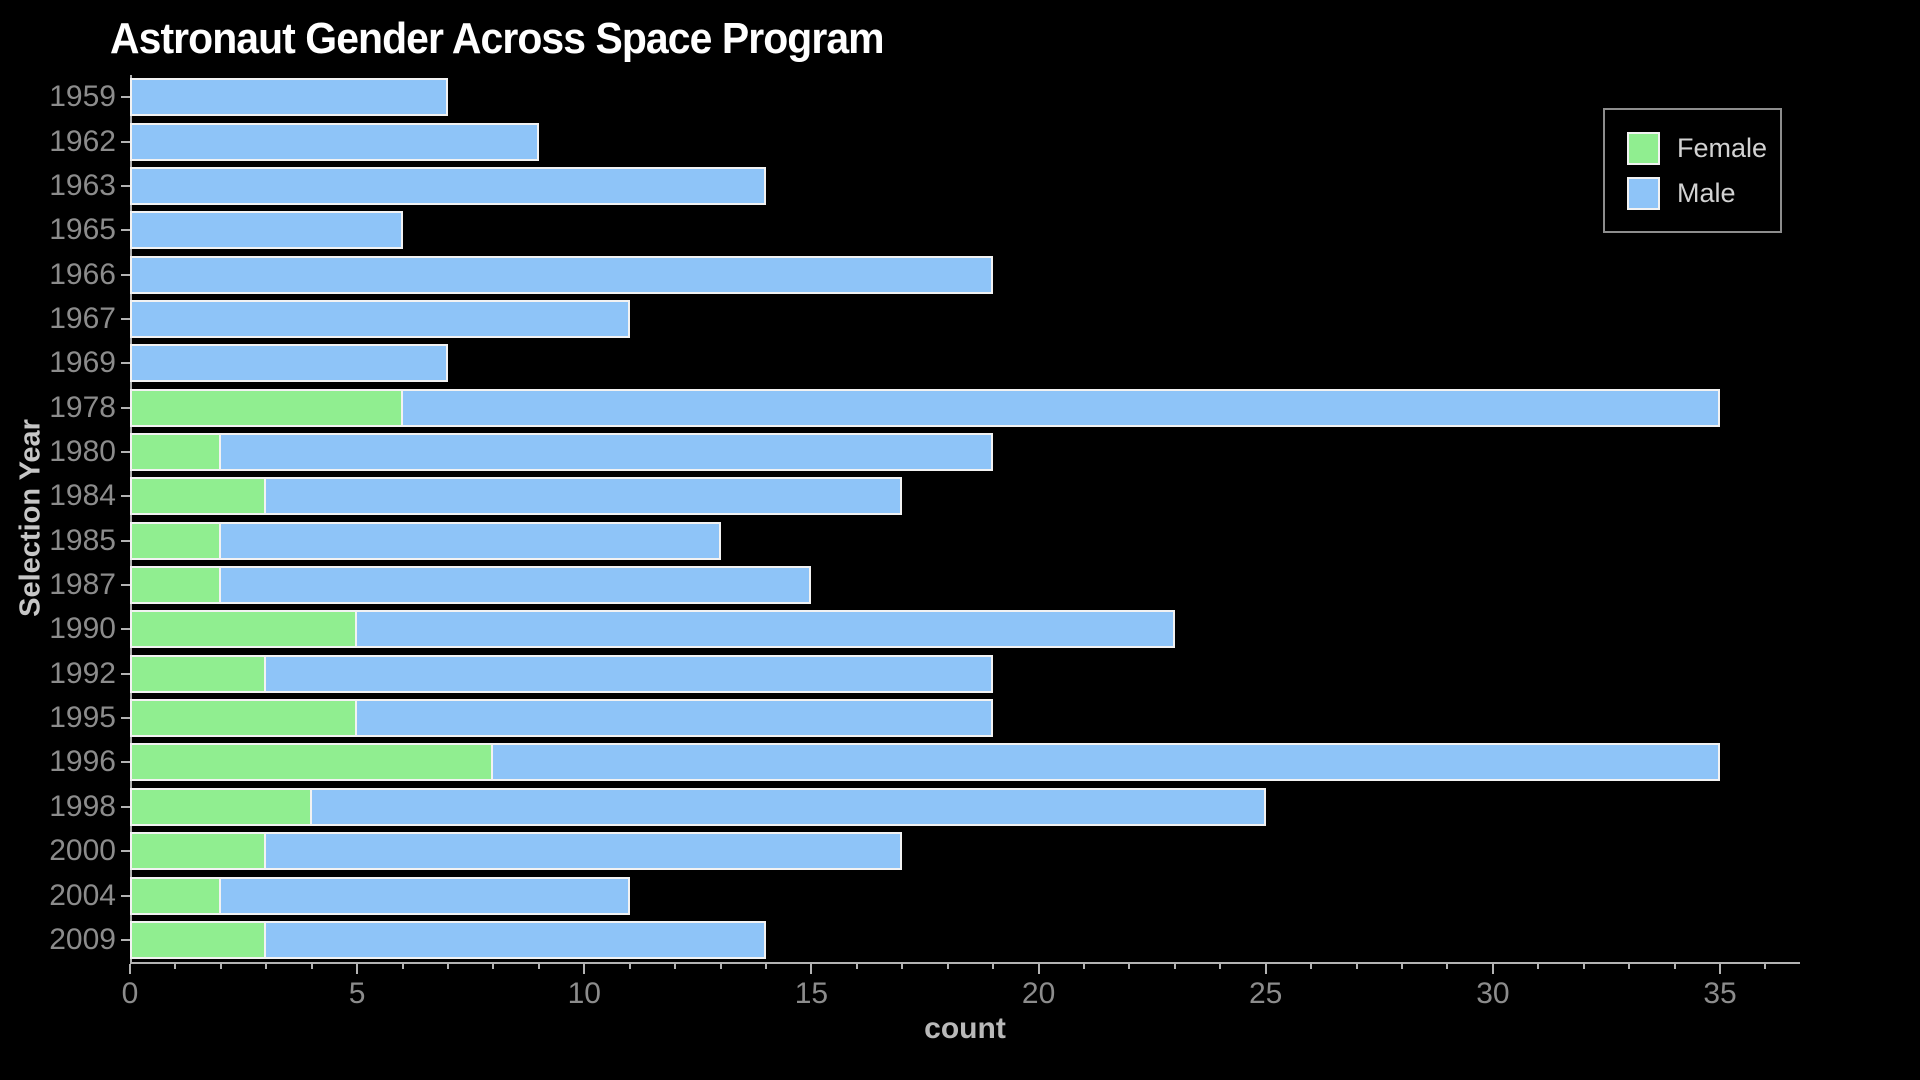 This screenshot has width=1920, height=1080. Describe the element at coordinates (1493, 993) in the screenshot. I see `x-tick-label: 30` at that location.